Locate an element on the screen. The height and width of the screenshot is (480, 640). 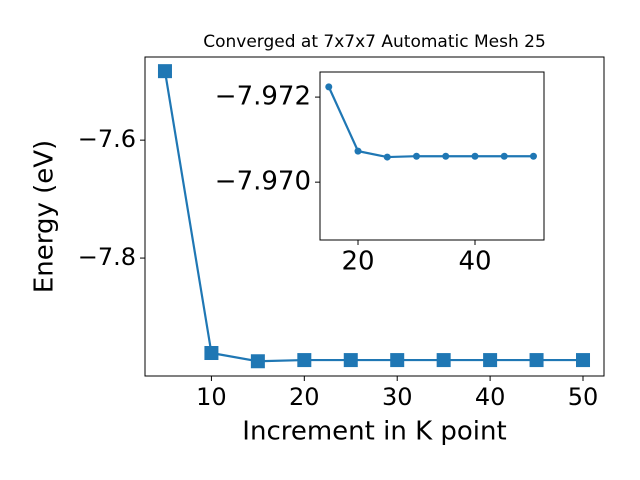
data-line is located at coordinates (430, 122).